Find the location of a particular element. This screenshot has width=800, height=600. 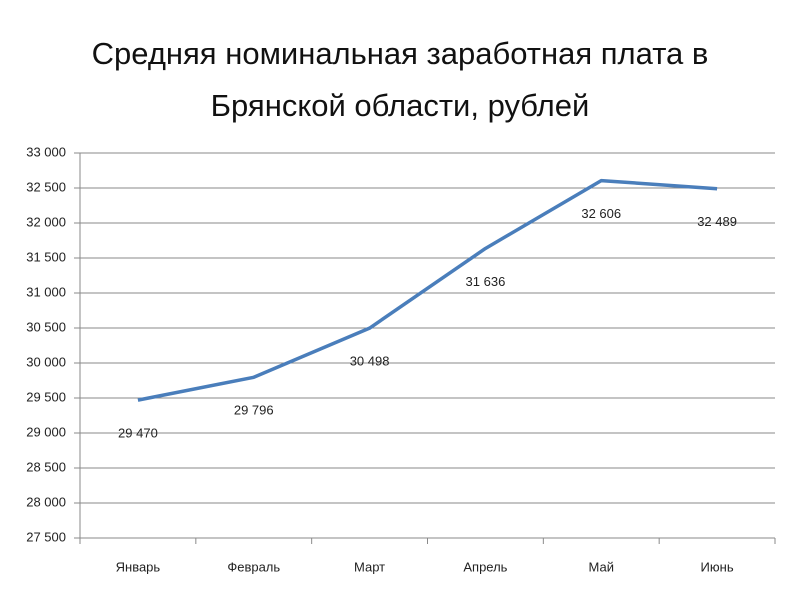

y-tick-label: 32 000 is located at coordinates (46, 221).